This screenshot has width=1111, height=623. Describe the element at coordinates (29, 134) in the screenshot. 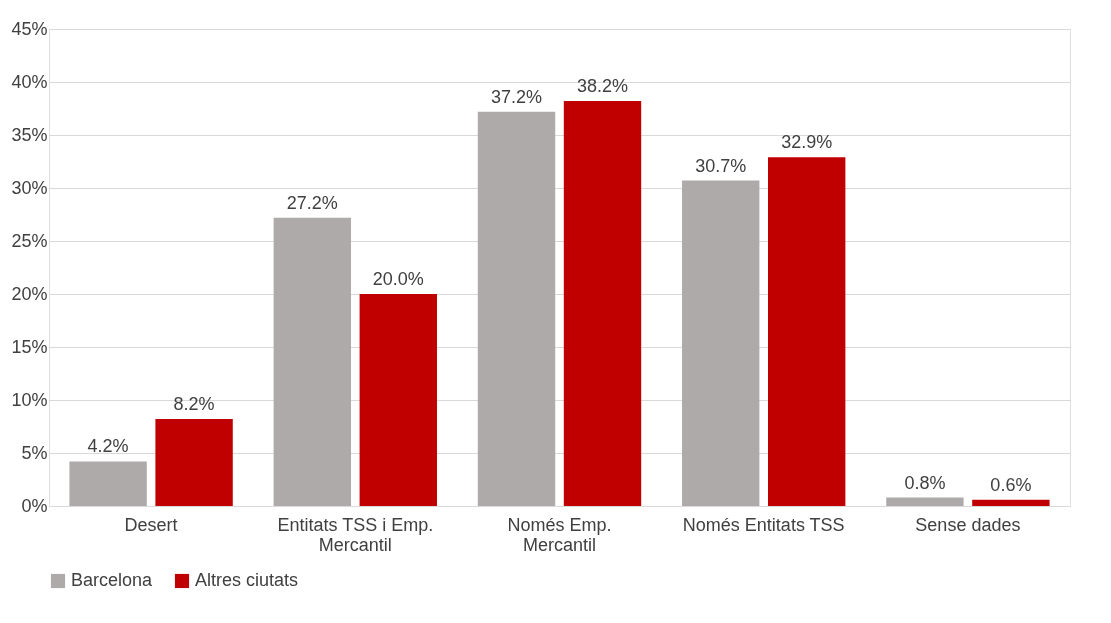

I see `y-tick-label: 35%` at that location.